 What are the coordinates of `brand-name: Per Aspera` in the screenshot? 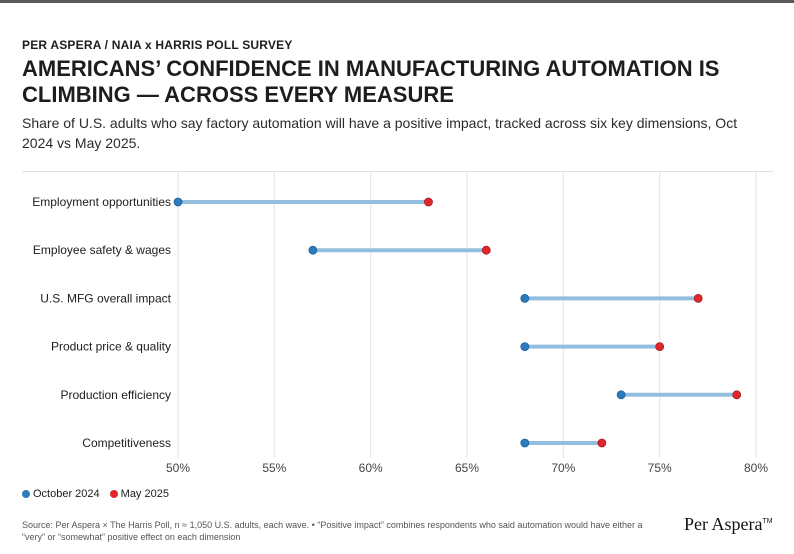 It's located at (723, 524).